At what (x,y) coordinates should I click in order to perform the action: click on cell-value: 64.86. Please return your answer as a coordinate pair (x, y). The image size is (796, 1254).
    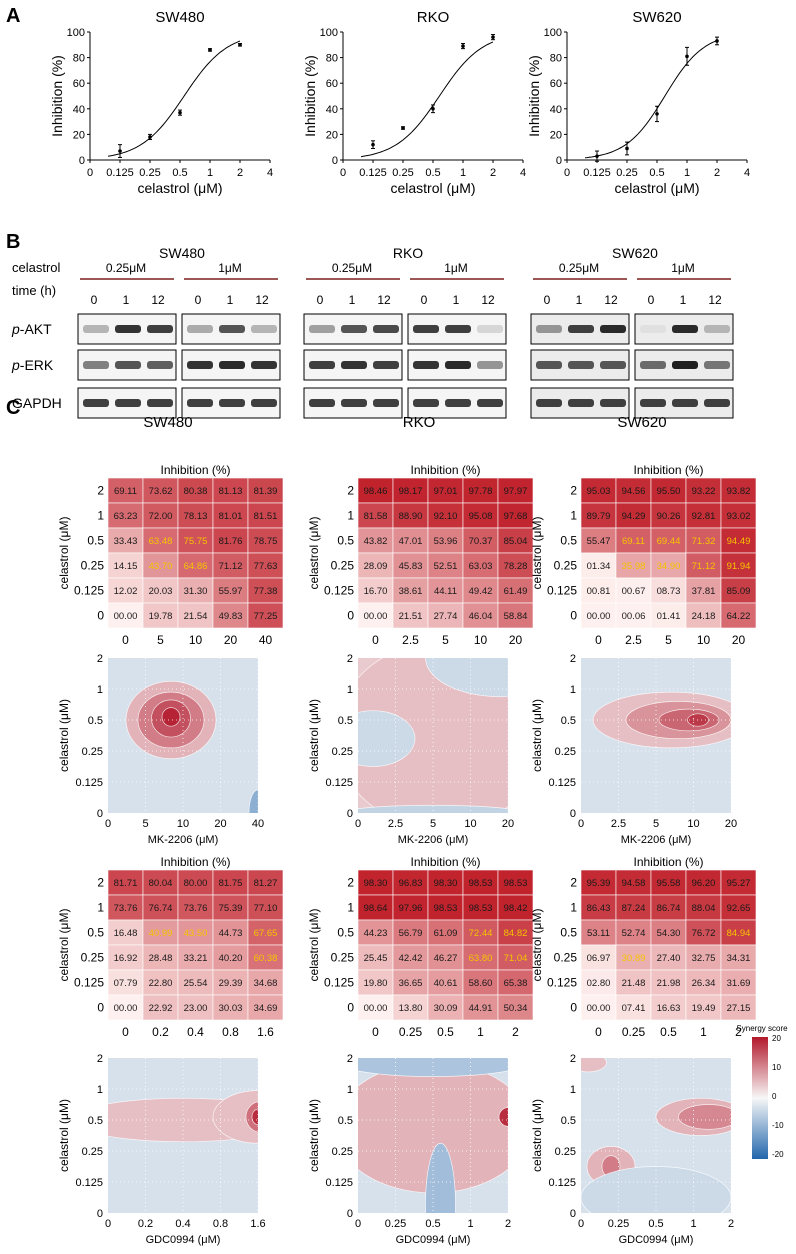
    Looking at the image, I should click on (196, 566).